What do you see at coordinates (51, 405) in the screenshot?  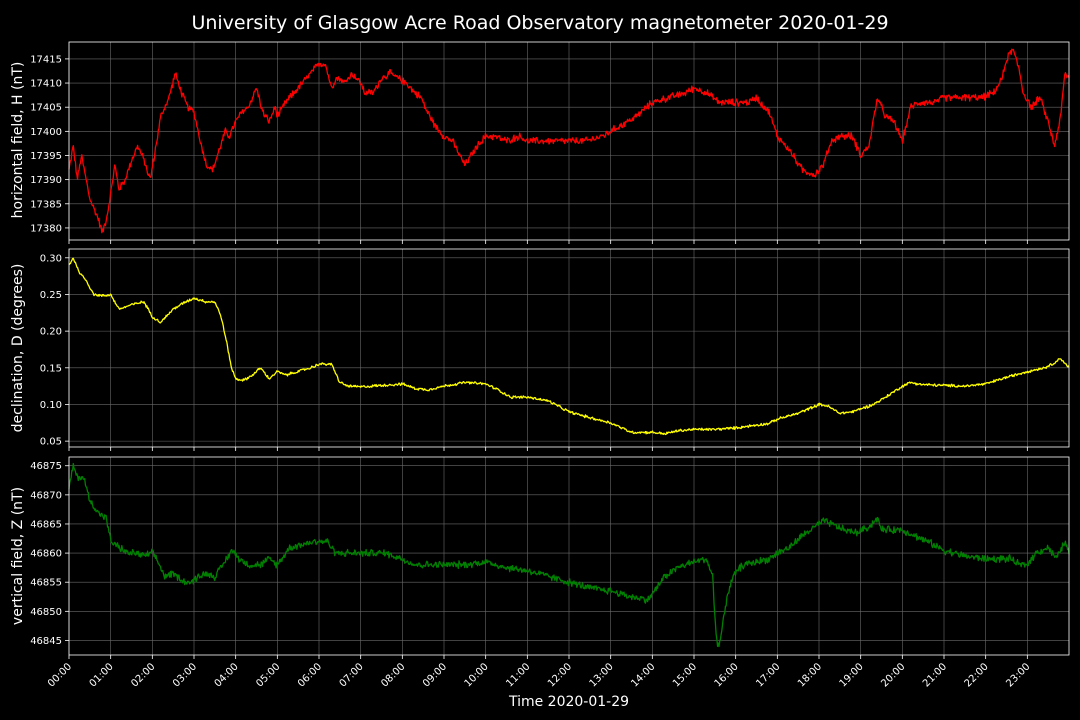 I see `y-tick-label: 0.10` at bounding box center [51, 405].